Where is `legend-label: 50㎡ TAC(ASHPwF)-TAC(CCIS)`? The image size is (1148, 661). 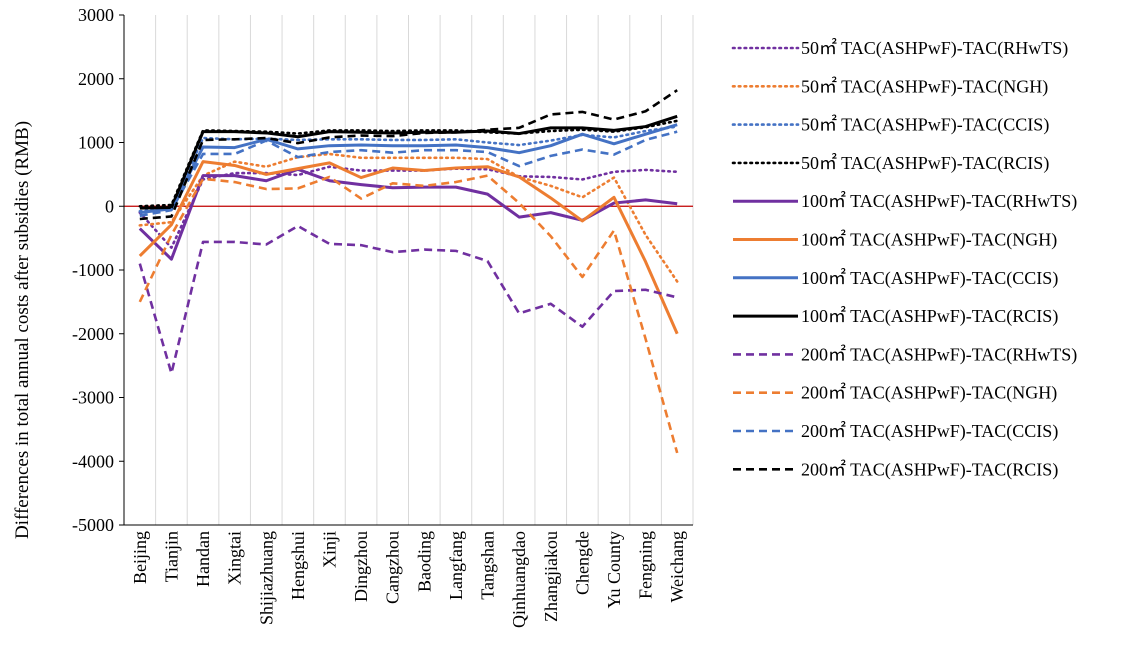 legend-label: 50㎡ TAC(ASHPwF)-TAC(CCIS) is located at coordinates (925, 125).